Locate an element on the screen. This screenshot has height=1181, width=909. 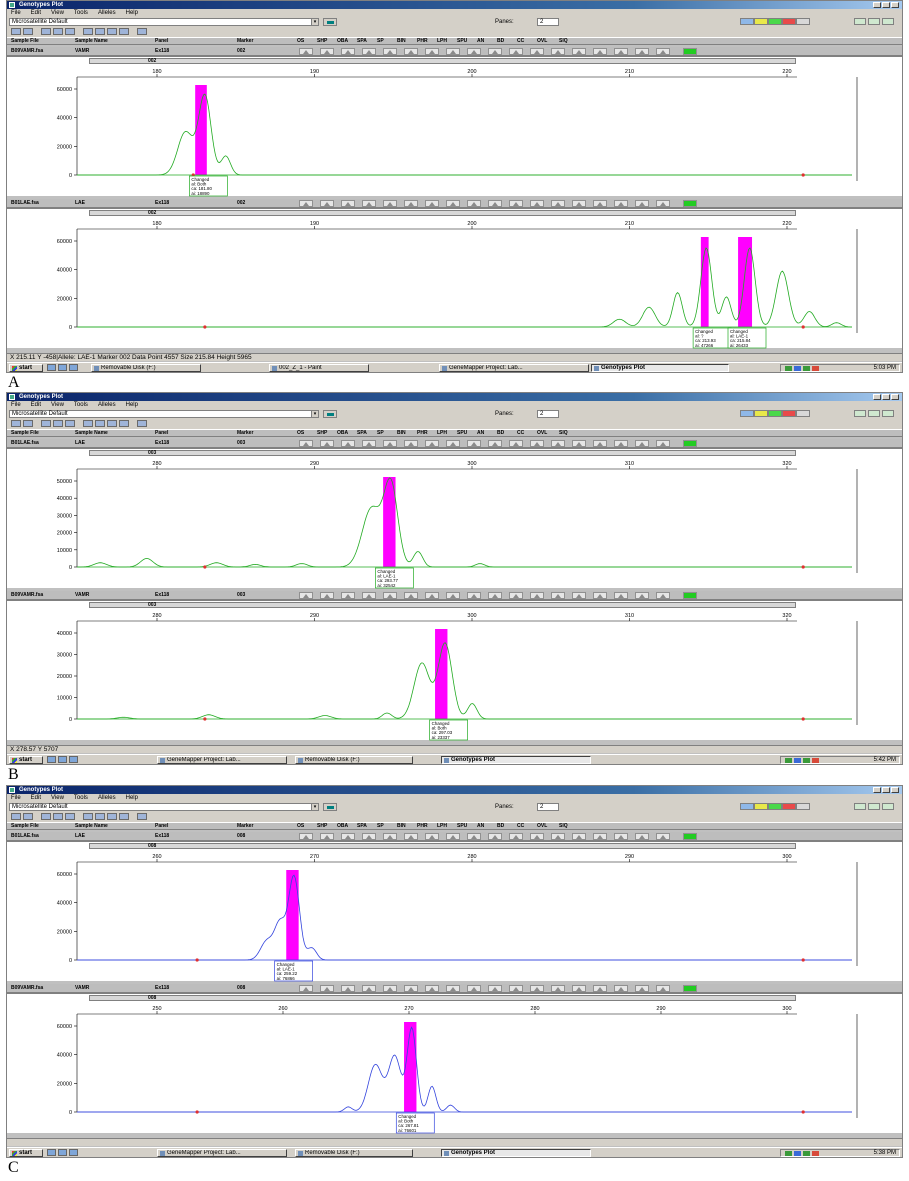
column-header: SIQ is located at coordinates (563, 826).